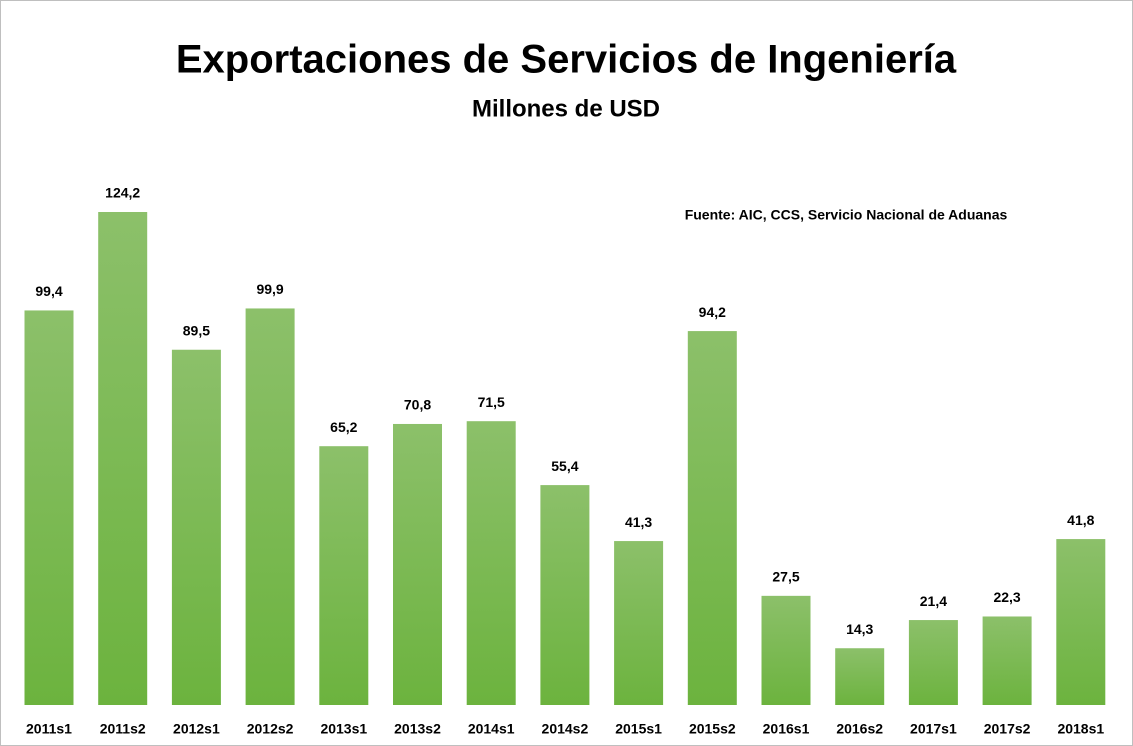  What do you see at coordinates (786, 729) in the screenshot?
I see `x-tick-label: 2016s1` at bounding box center [786, 729].